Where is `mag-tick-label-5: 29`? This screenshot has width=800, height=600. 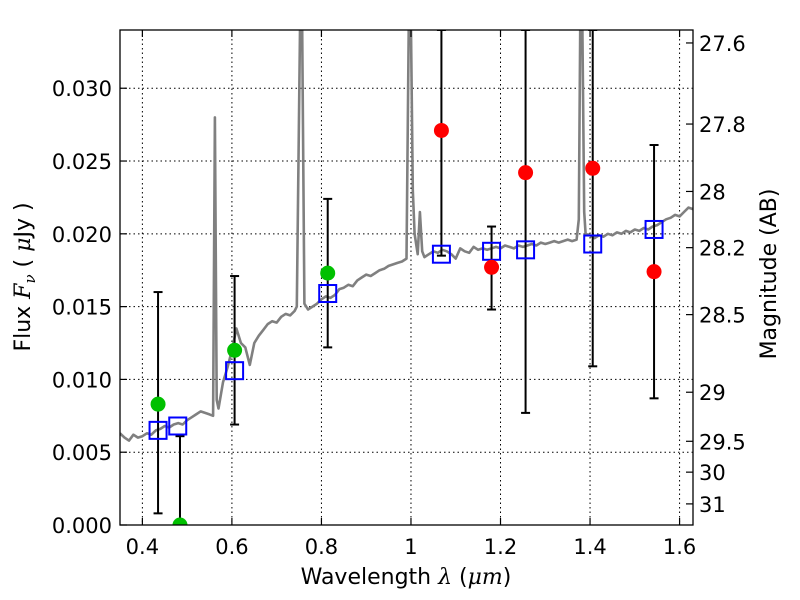 mag-tick-label-5: 29 is located at coordinates (712, 393).